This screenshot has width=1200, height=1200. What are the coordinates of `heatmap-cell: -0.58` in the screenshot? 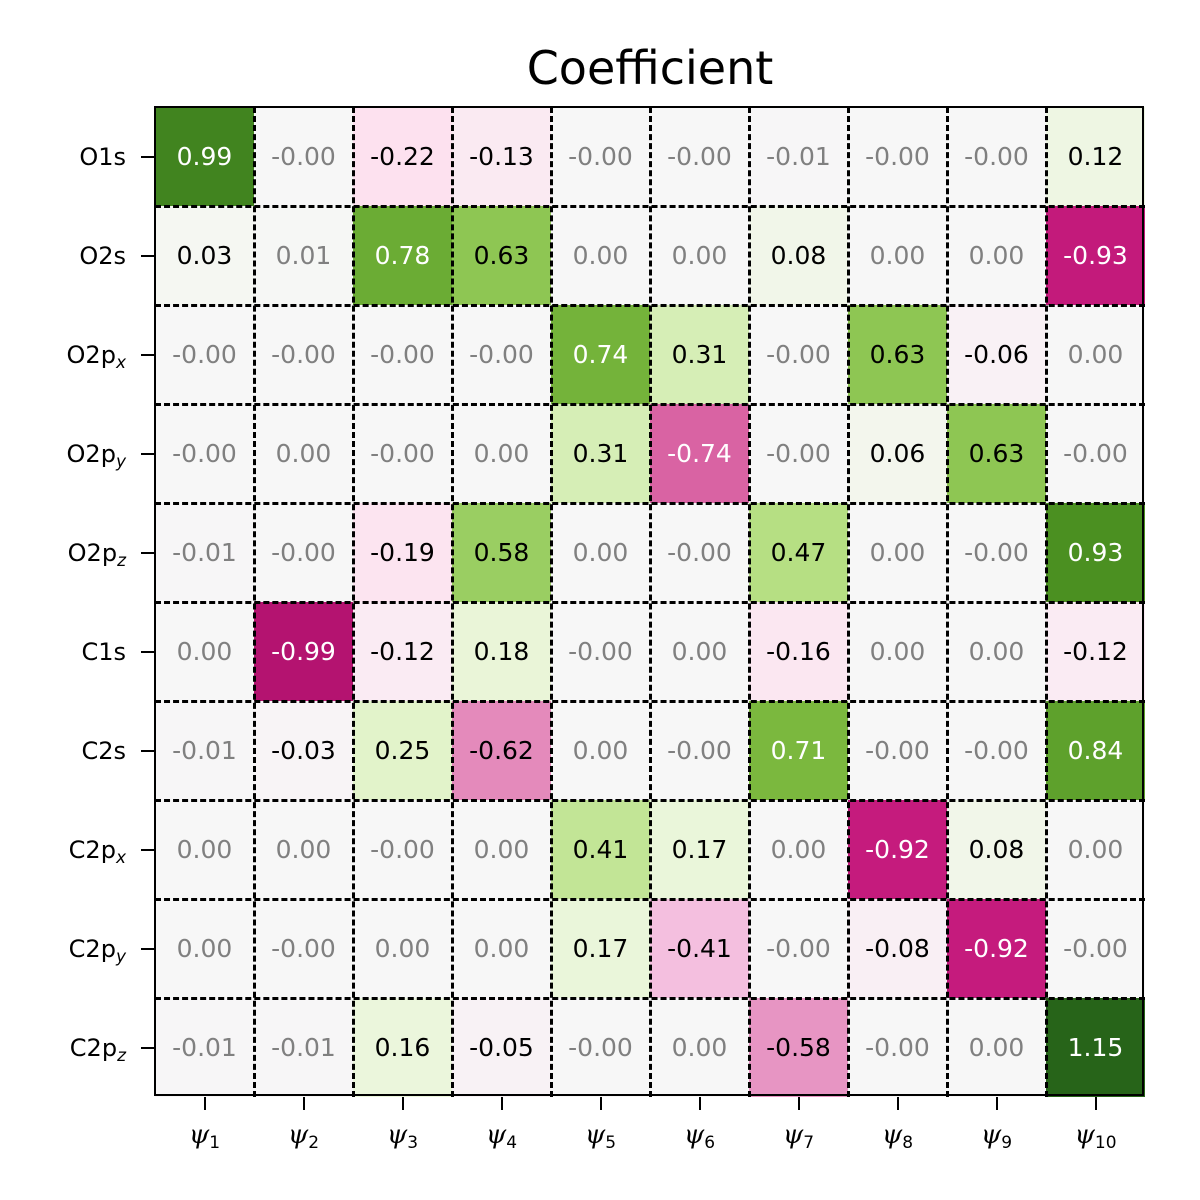 It's located at (798, 1047).